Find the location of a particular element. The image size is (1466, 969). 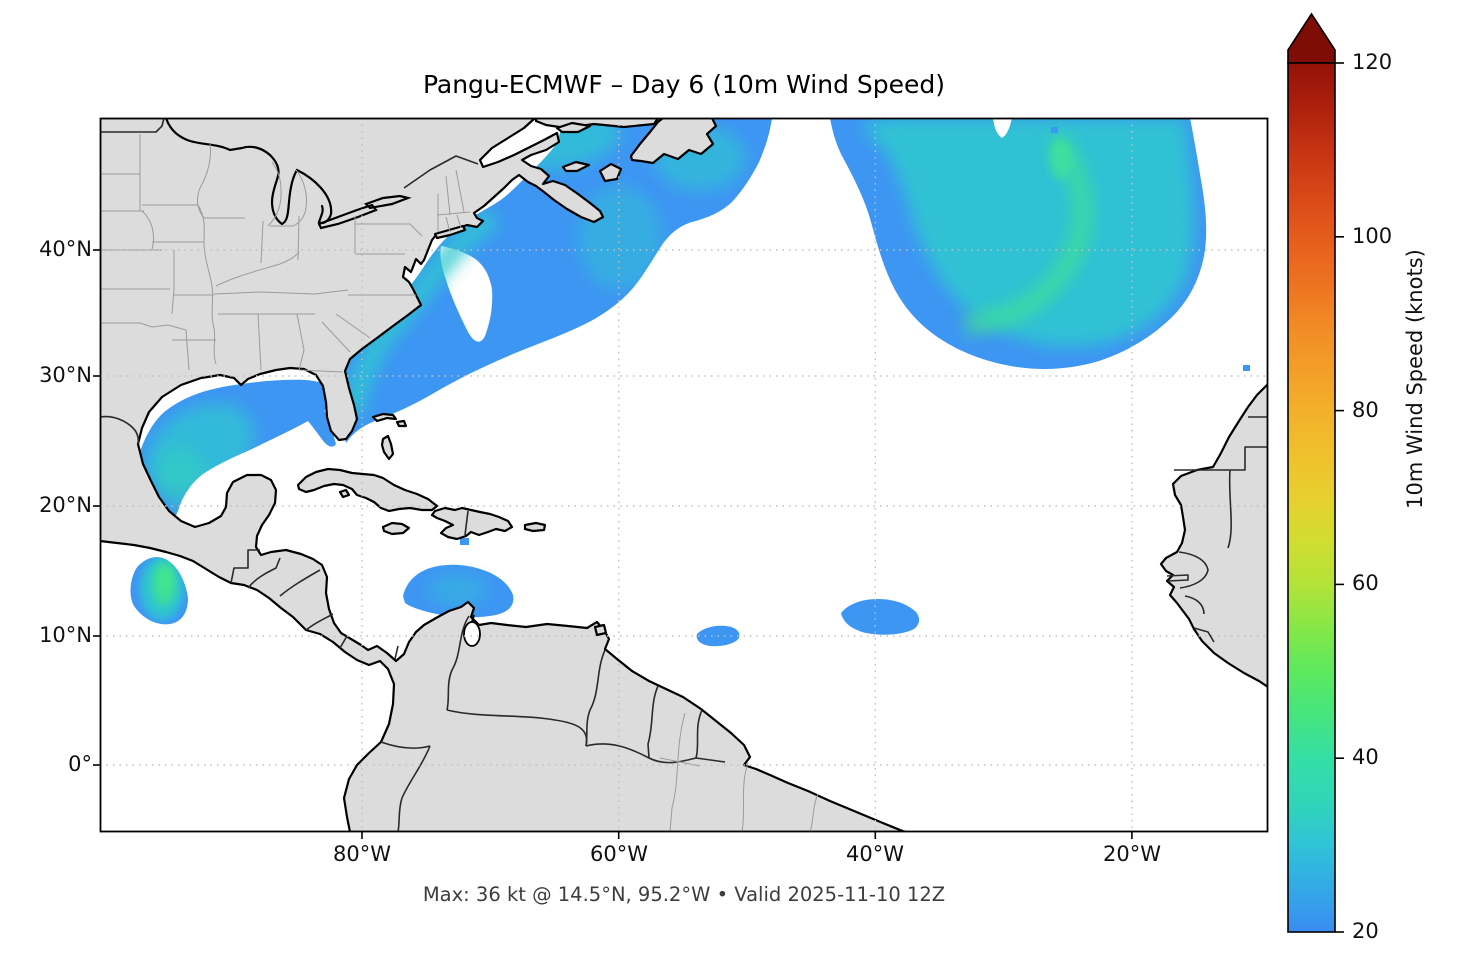

colorbar-tick-label-80: 80 is located at coordinates (1365, 410).